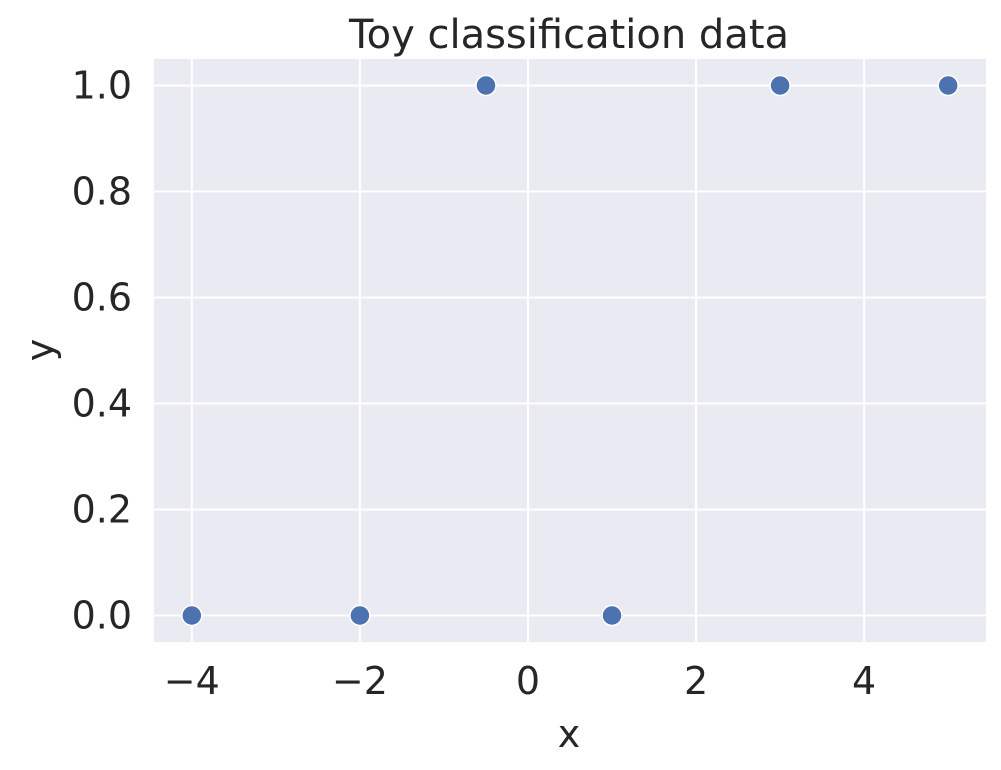  Describe the element at coordinates (528, 681) in the screenshot. I see `x-tick-label: 0` at that location.